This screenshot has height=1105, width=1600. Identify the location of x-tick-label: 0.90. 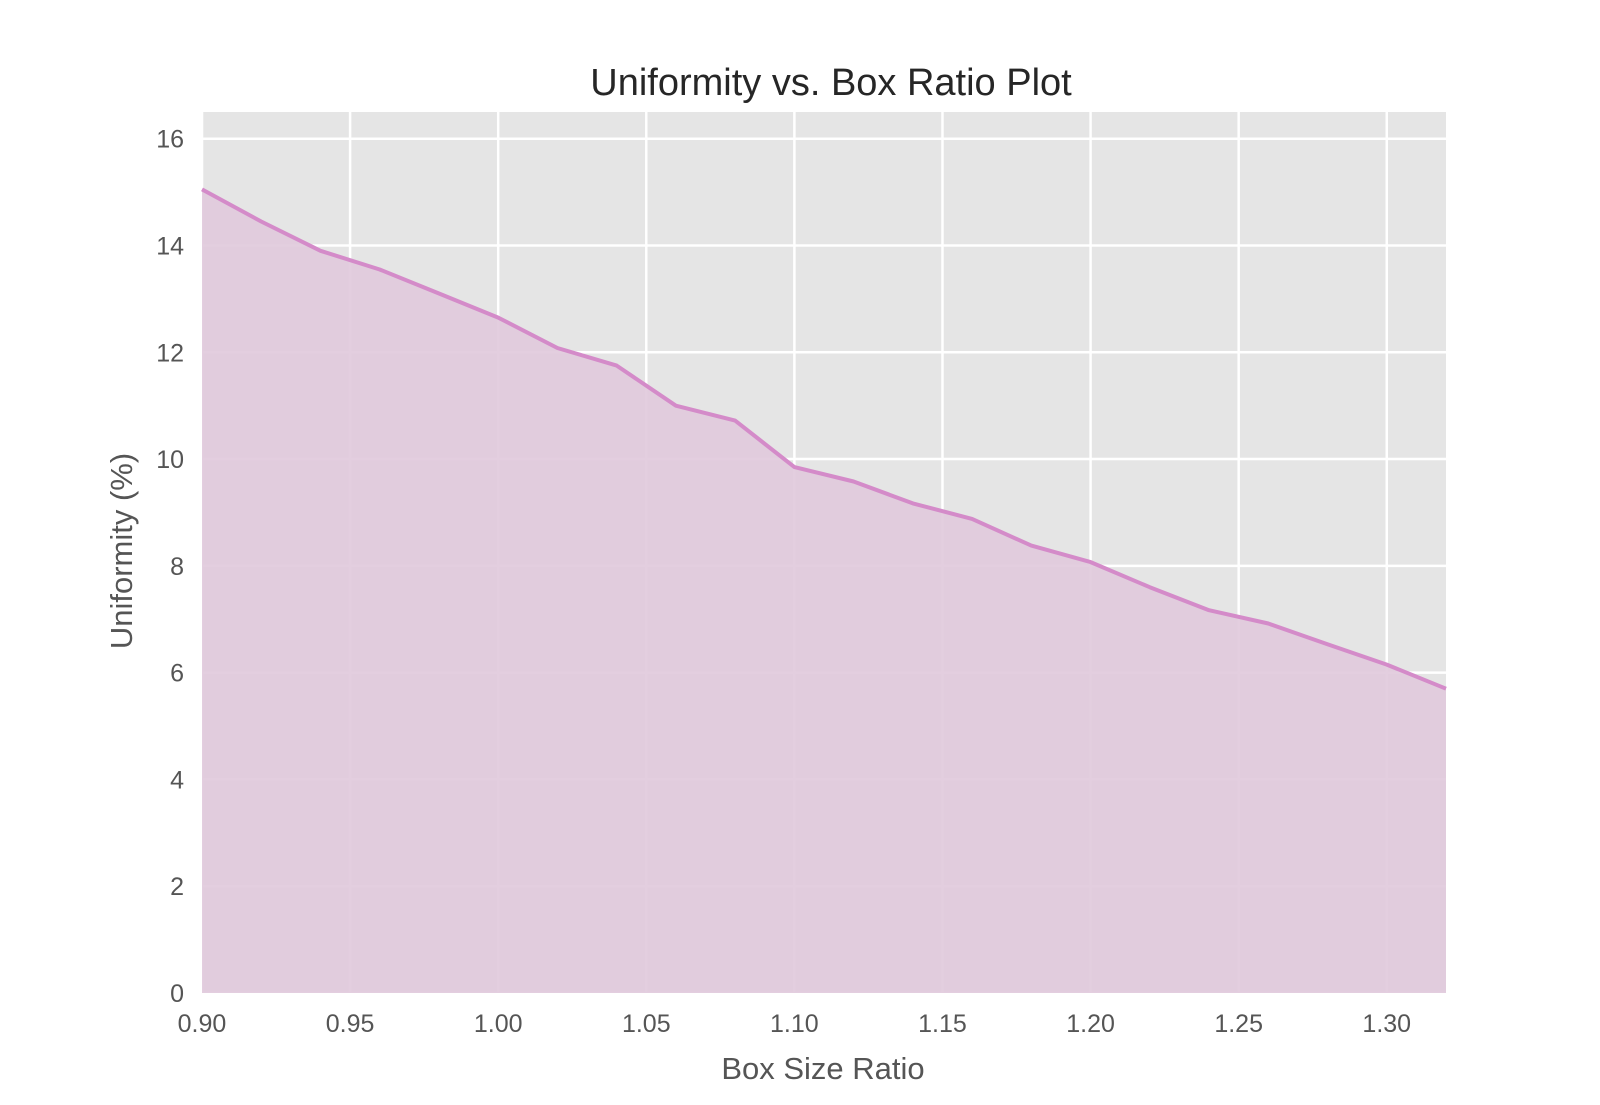
(202, 1024).